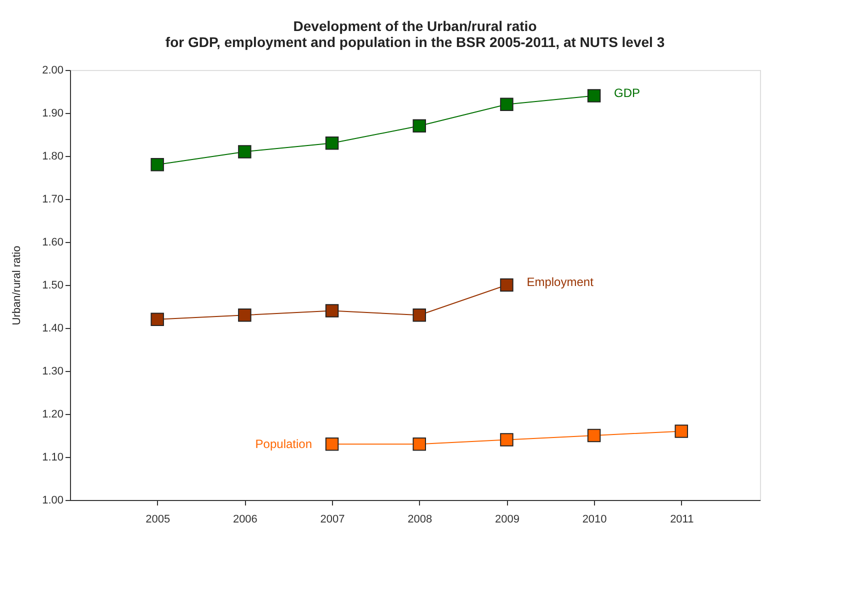  What do you see at coordinates (560, 282) in the screenshot?
I see `series-label: Employment` at bounding box center [560, 282].